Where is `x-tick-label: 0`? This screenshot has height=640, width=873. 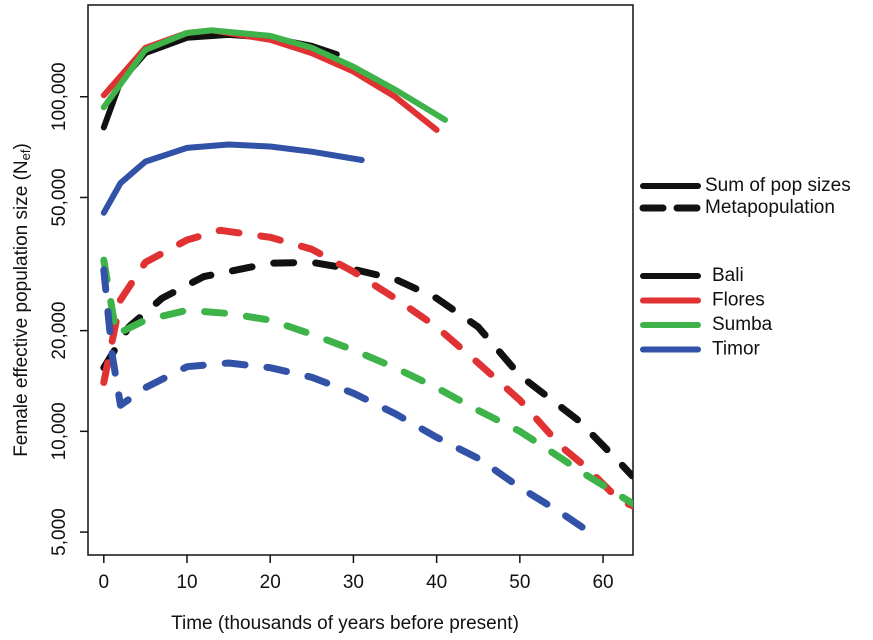
x-tick-label: 0 is located at coordinates (104, 582).